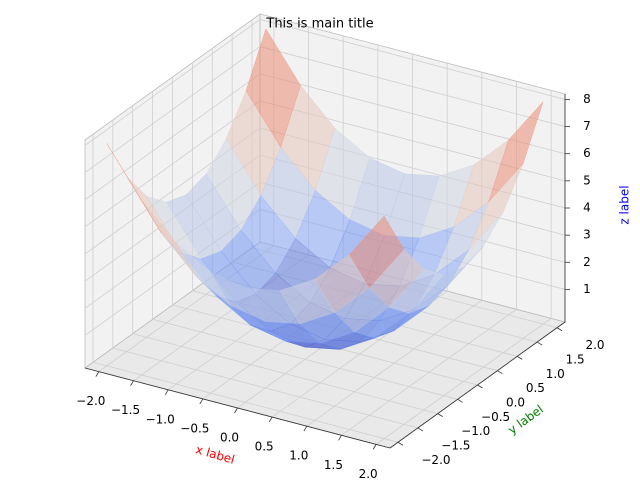  What do you see at coordinates (215, 454) in the screenshot?
I see `x-axis-label: x label` at bounding box center [215, 454].